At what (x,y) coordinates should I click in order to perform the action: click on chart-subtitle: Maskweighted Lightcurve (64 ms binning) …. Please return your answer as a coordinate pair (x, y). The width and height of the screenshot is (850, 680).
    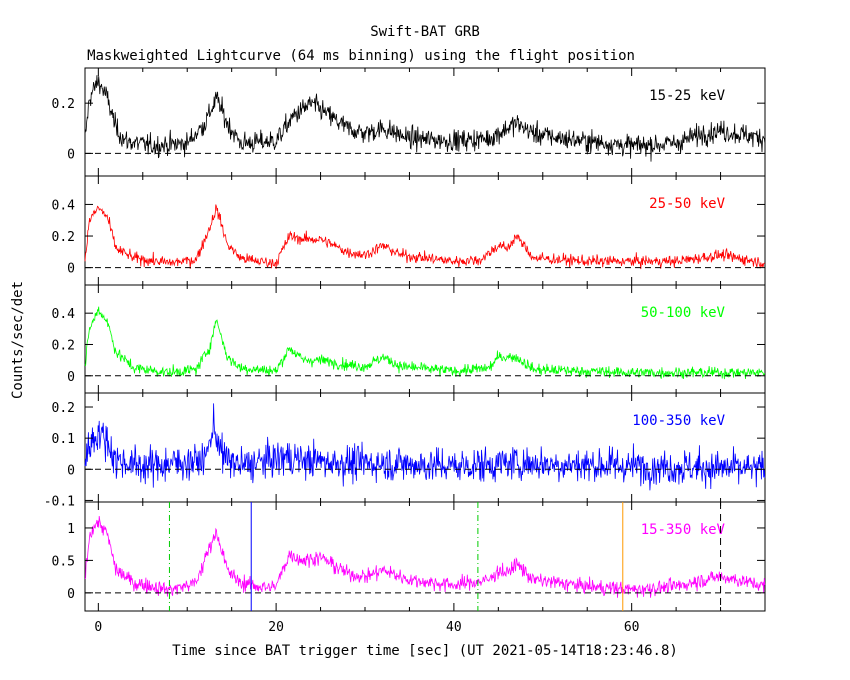
    Looking at the image, I should click on (361, 56).